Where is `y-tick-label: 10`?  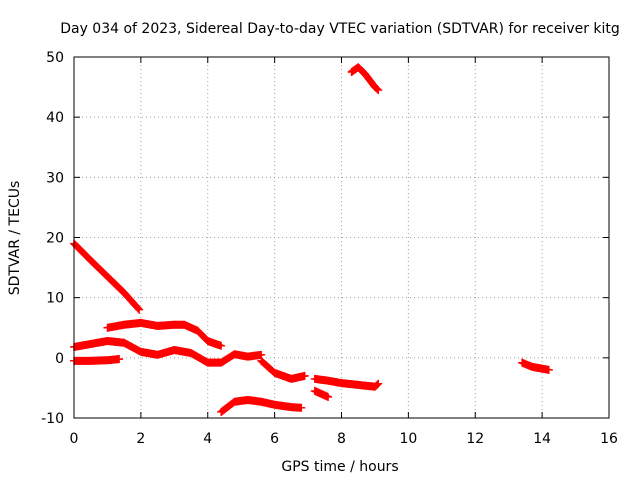 y-tick-label: 10 is located at coordinates (55, 299).